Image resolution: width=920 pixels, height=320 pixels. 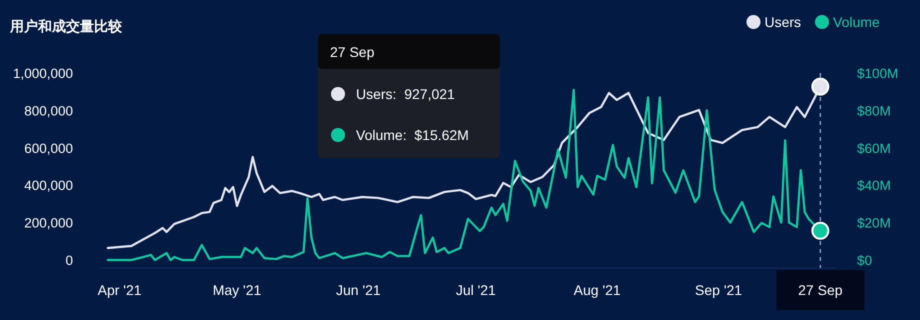 What do you see at coordinates (783, 22) in the screenshot?
I see `legend-label: Users` at bounding box center [783, 22].